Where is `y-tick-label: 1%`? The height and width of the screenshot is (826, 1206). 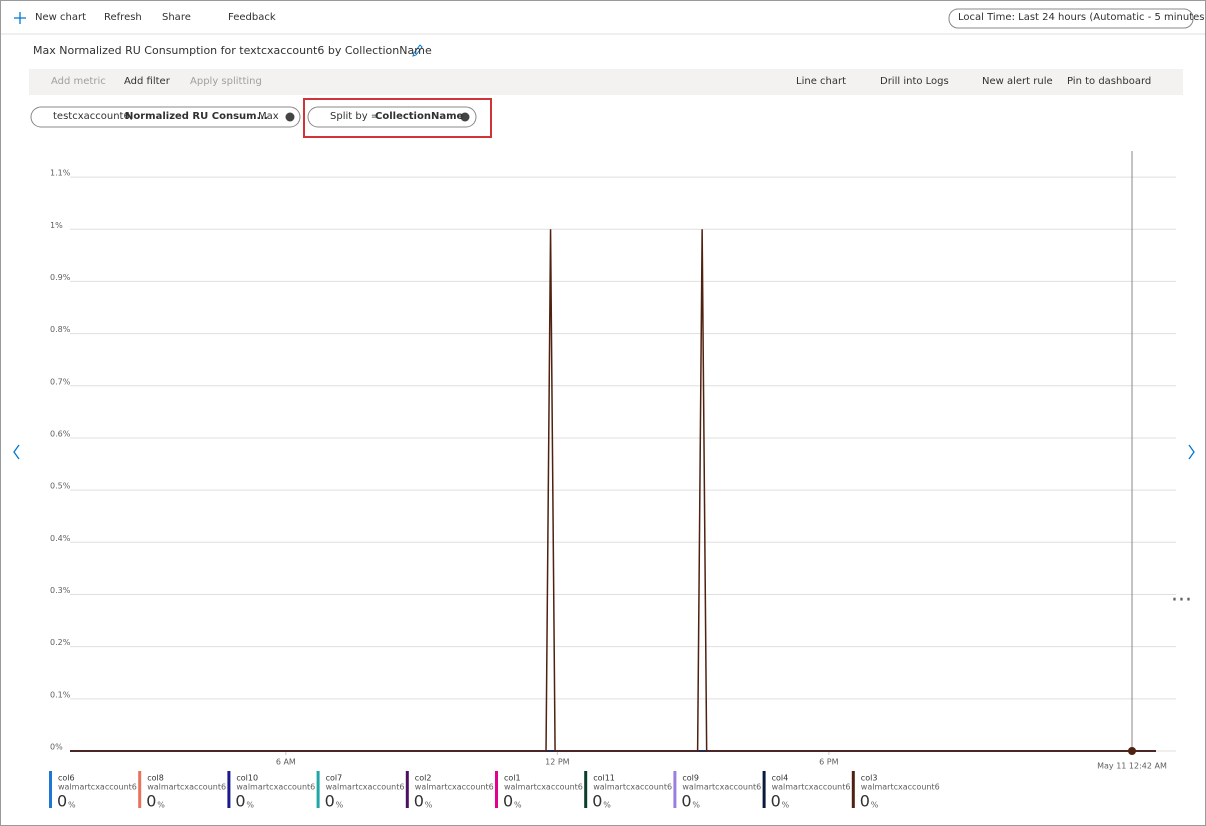
y-tick-label: 1% is located at coordinates (56, 225).